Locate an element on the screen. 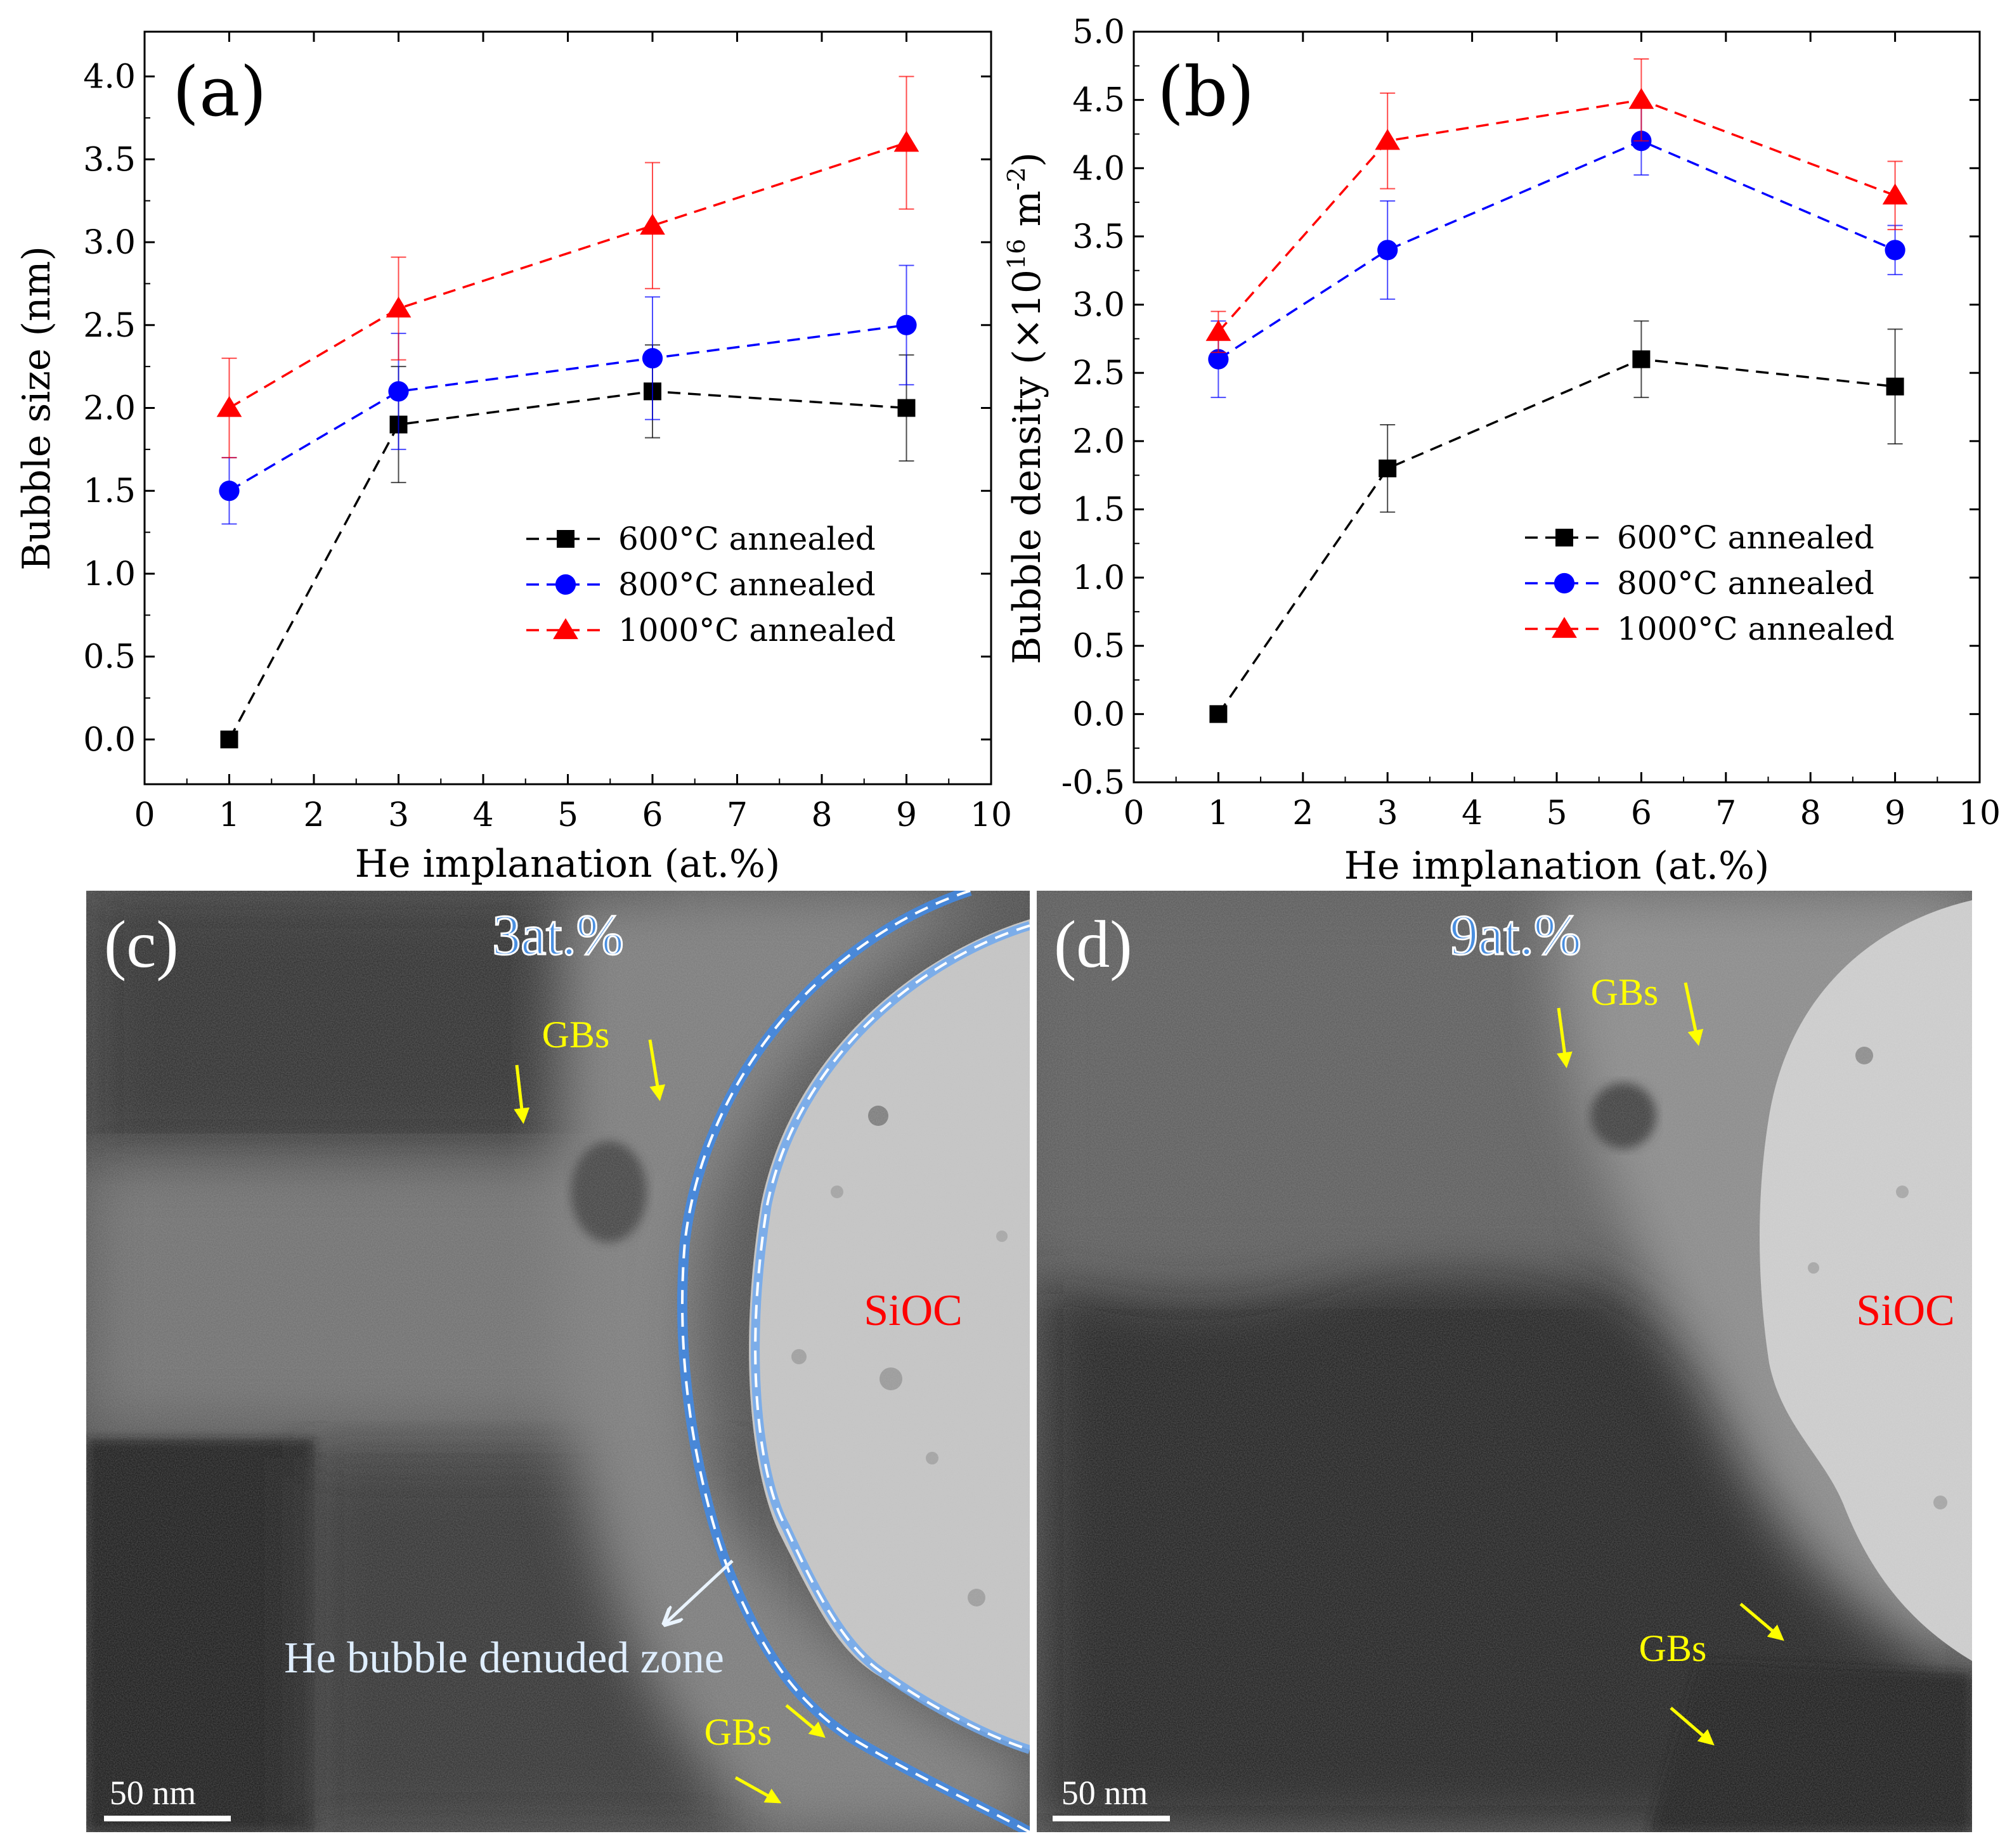 Image resolution: width=2012 pixels, height=1848 pixels. chart-a-panel-label: (a) is located at coordinates (220, 92).